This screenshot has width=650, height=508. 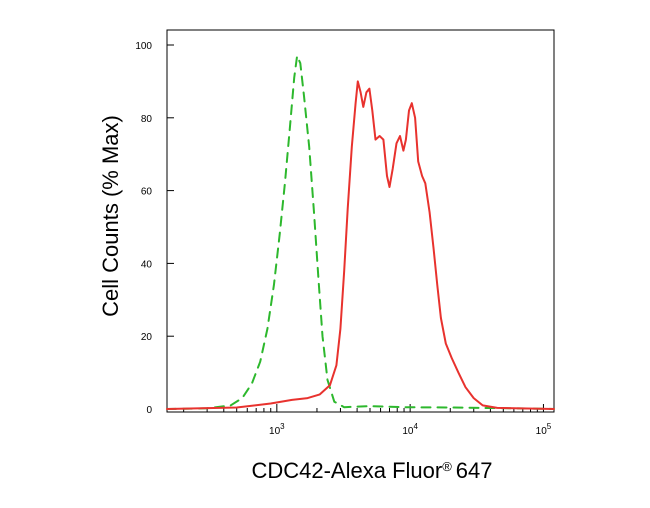 I want to click on y-axis-title: Cell Counts (% Max), so click(x=110, y=216).